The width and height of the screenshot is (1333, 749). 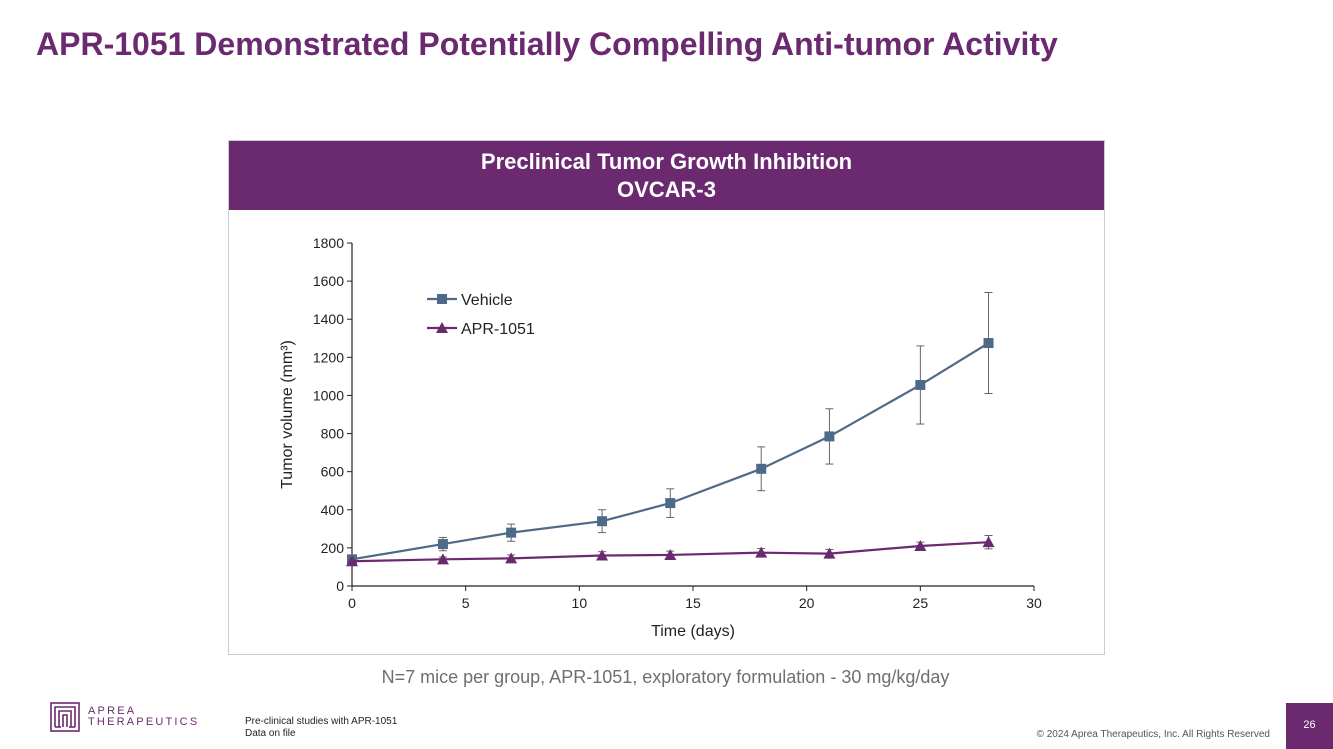 What do you see at coordinates (1034, 603) in the screenshot?
I see `x-tick-label: 30` at bounding box center [1034, 603].